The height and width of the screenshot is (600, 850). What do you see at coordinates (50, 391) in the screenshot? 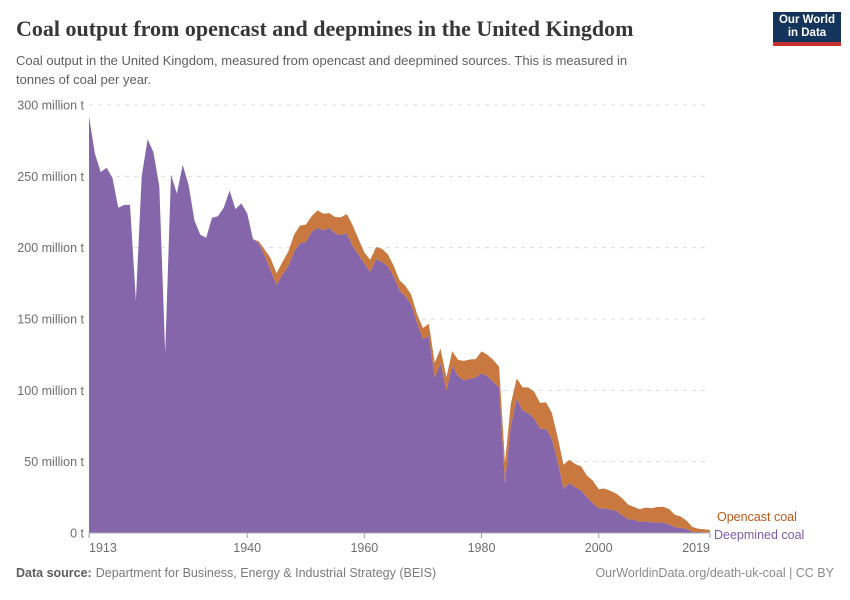
I see `y-tick-label: 100 million t` at bounding box center [50, 391].